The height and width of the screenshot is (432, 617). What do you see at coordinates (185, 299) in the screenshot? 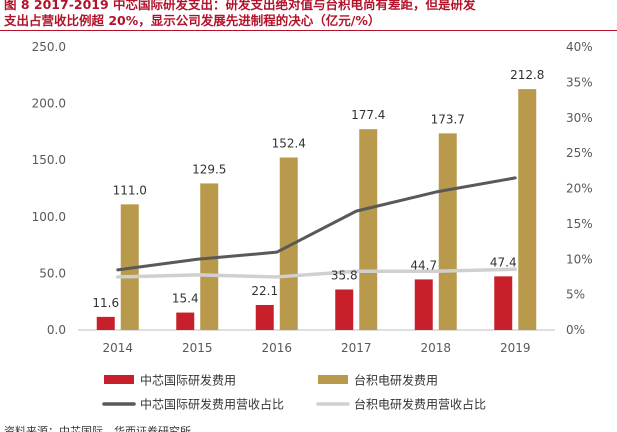
I see `smic-rd-data-label: 15.4` at bounding box center [185, 299].